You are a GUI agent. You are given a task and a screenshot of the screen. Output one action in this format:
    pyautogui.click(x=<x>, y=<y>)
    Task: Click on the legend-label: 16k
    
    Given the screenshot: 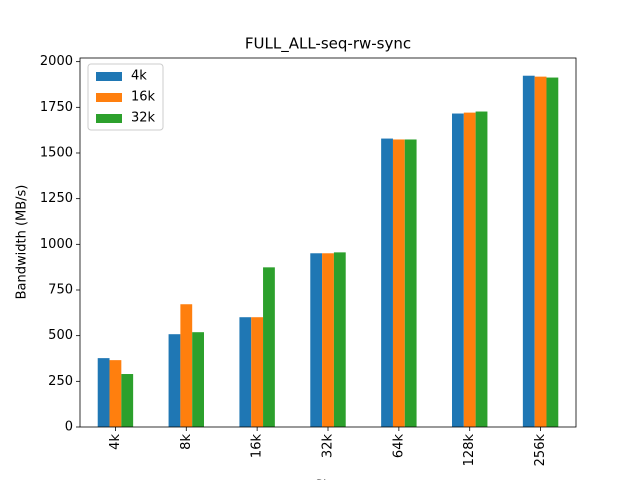 What is the action you would take?
    pyautogui.click(x=143, y=97)
    